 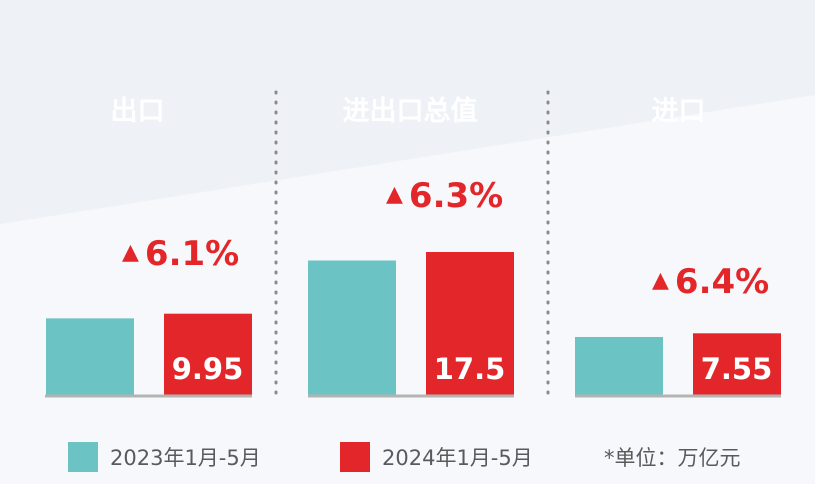 What do you see at coordinates (137, 111) in the screenshot?
I see `category-label-export: 出口` at bounding box center [137, 111].